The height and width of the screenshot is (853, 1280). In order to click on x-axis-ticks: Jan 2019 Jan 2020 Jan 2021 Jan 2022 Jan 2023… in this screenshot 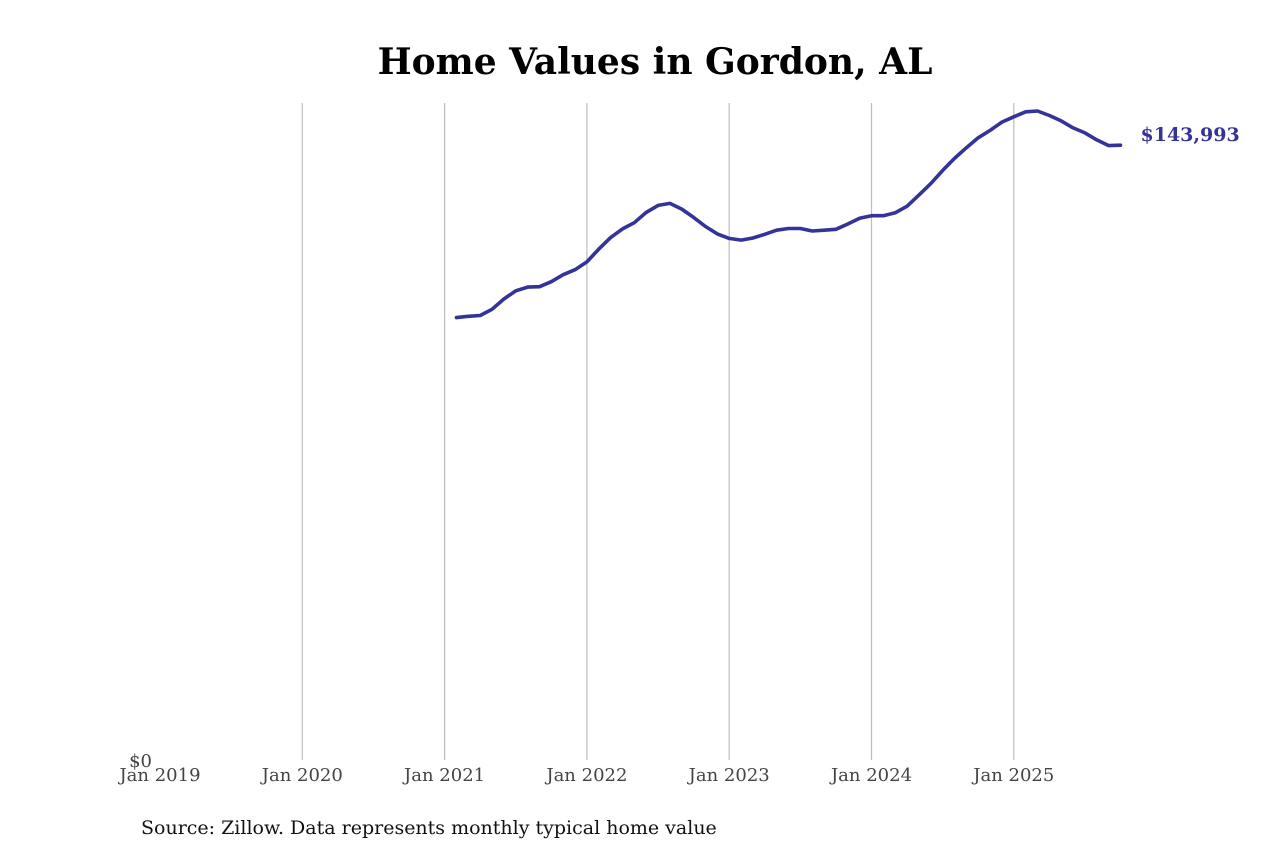, I will do `click(585, 775)`.